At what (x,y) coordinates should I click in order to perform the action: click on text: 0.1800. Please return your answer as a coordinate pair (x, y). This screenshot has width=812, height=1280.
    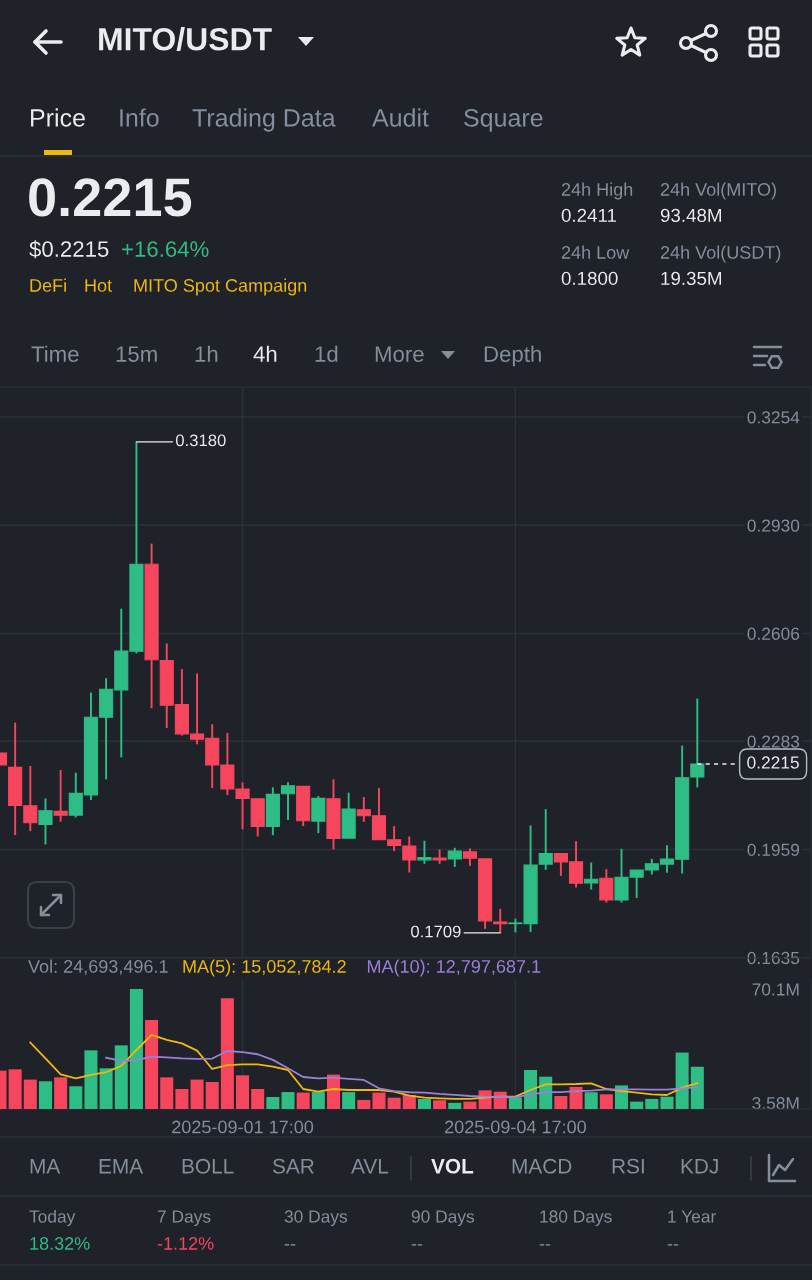
    Looking at the image, I should click on (589, 278).